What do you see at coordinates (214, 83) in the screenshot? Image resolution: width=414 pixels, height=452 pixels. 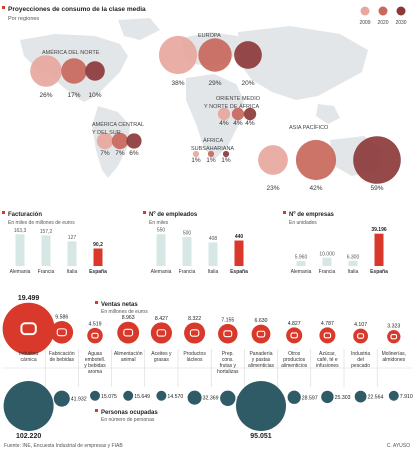 I see `bubble-value-label: 29%` at bounding box center [214, 83].